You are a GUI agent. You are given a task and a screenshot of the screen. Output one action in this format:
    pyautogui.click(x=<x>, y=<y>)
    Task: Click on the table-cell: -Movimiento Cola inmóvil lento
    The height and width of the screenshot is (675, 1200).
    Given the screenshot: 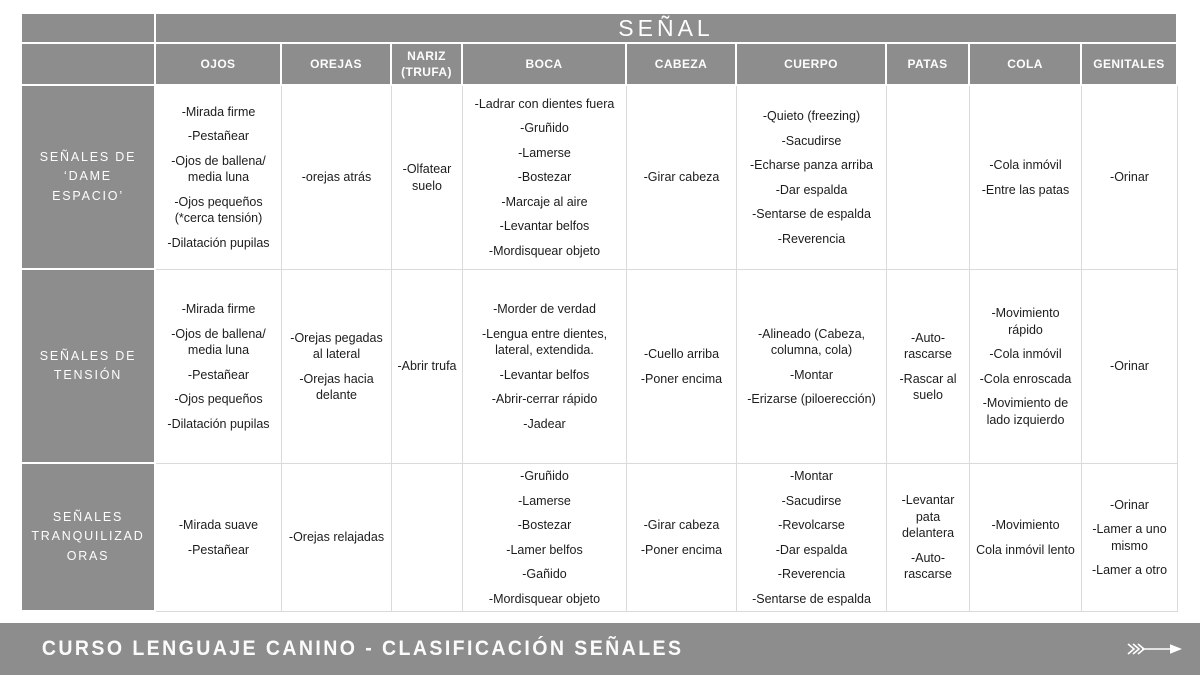 What is the action you would take?
    pyautogui.click(x=1026, y=538)
    